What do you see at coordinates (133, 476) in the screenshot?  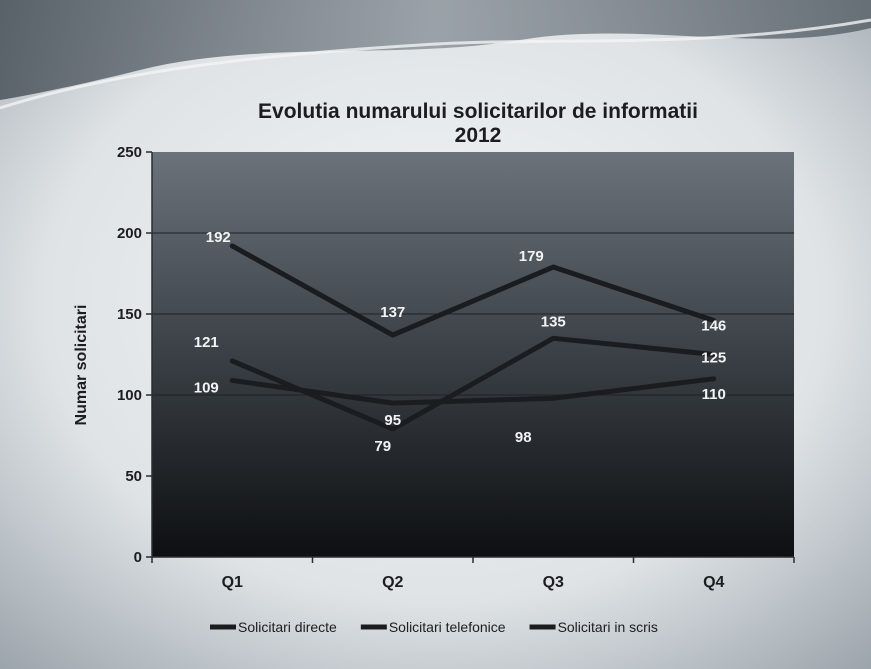 I see `y-tick-label: 50` at bounding box center [133, 476].